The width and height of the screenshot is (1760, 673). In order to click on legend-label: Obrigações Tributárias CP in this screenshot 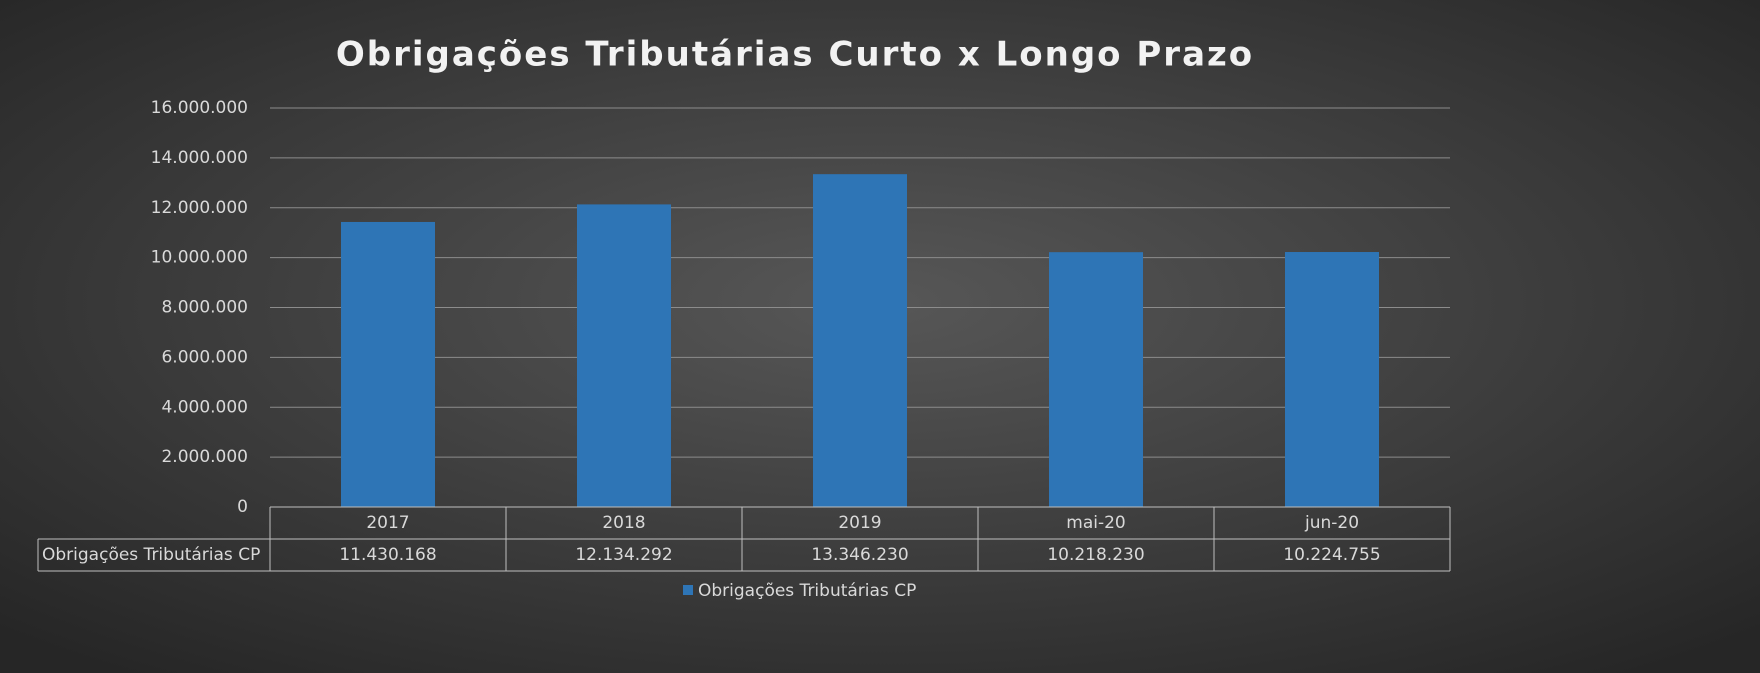, I will do `click(807, 591)`.